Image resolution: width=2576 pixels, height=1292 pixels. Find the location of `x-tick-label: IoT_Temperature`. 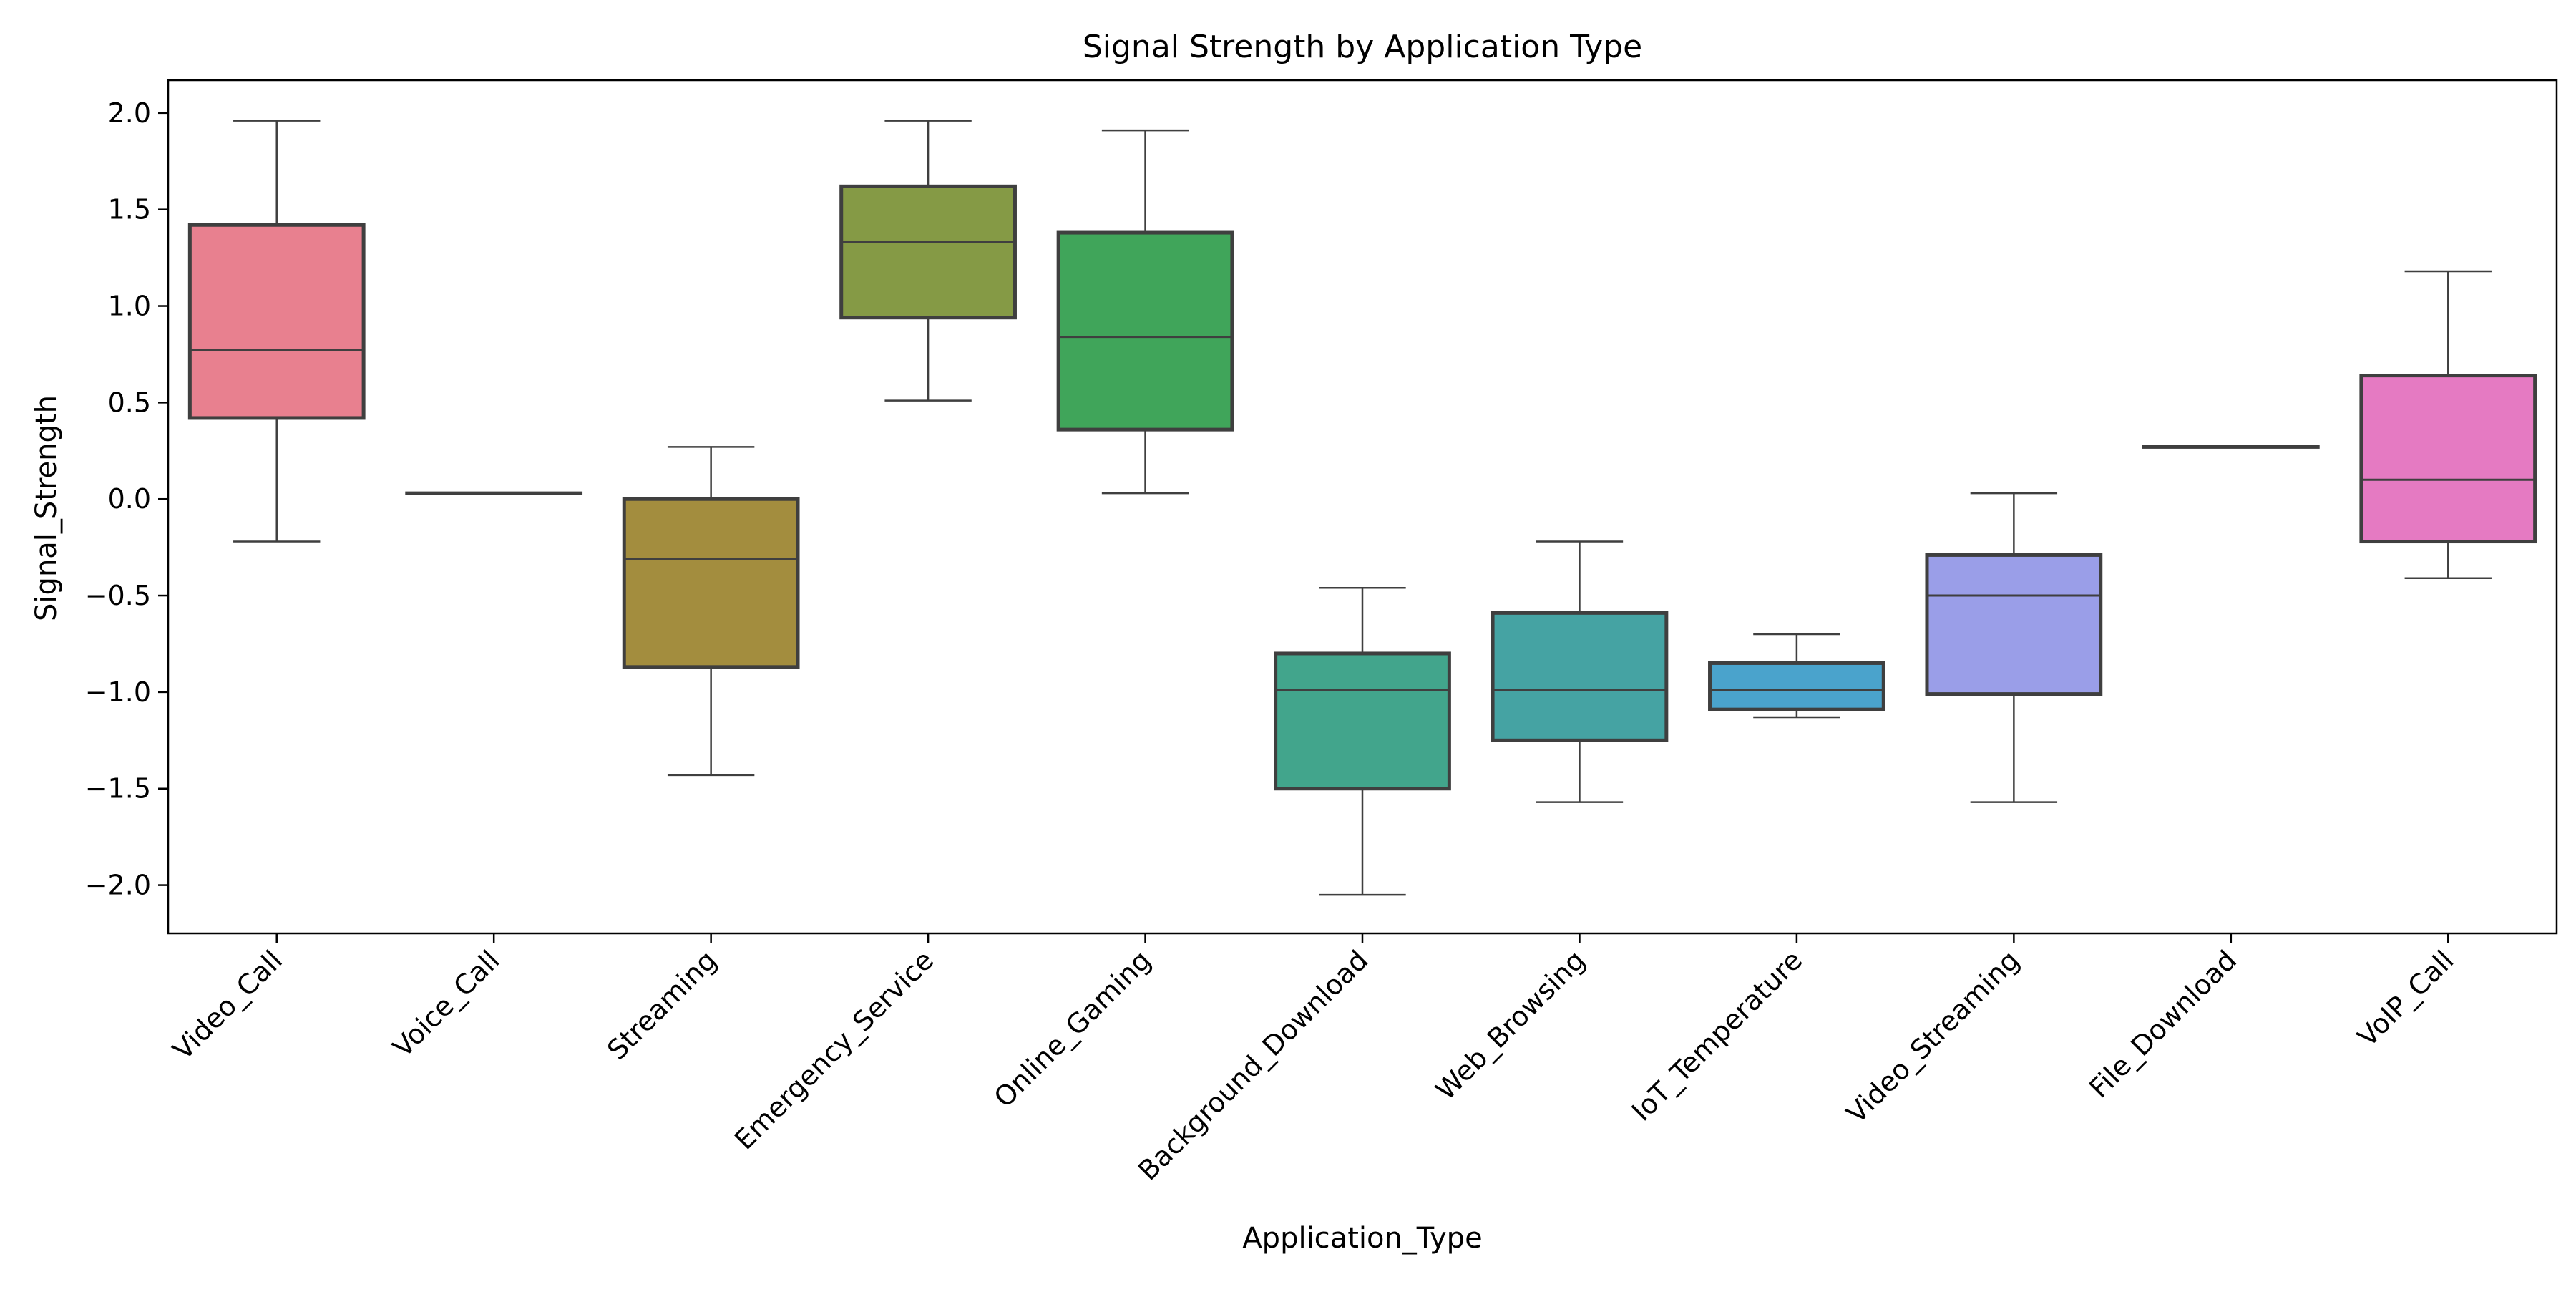

x-tick-label: IoT_Temperature is located at coordinates (1717, 1035).